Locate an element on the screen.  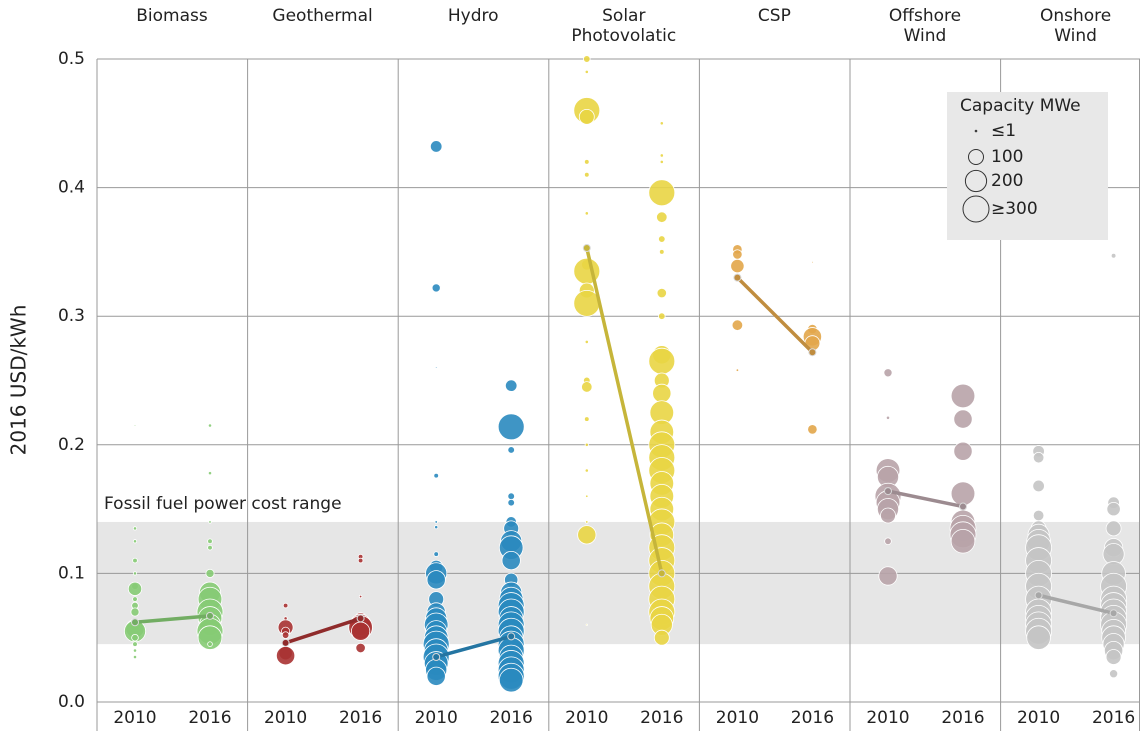
legend-label: ≤1 is located at coordinates (1003, 131).